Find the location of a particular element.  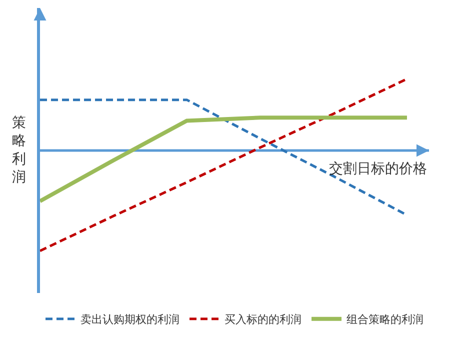

y-axis-title: 策略利润 is located at coordinates (19, 150).